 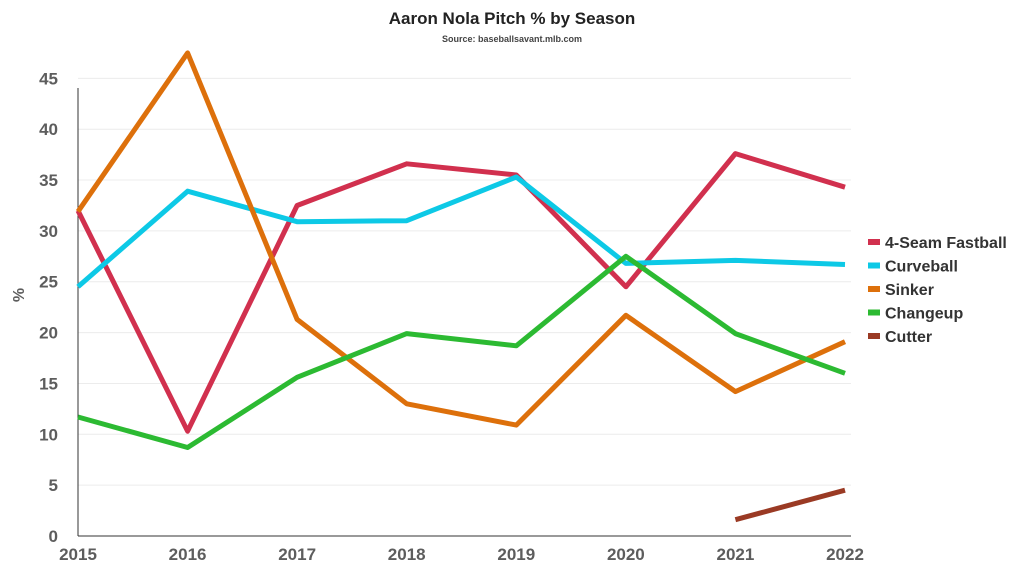 I want to click on chart-title: Aaron Nola Pitch % by Season, so click(x=512, y=18).